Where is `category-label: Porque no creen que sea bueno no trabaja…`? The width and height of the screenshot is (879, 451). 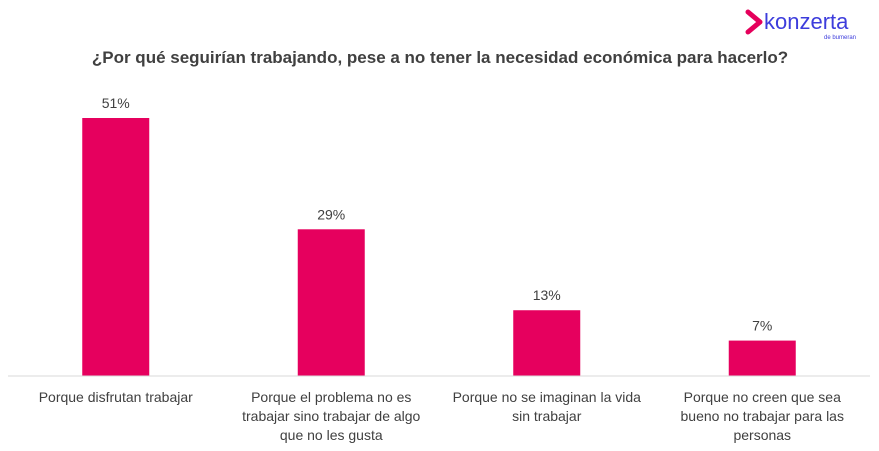
category-label: Porque no creen que sea bueno no trabaja… is located at coordinates (762, 416).